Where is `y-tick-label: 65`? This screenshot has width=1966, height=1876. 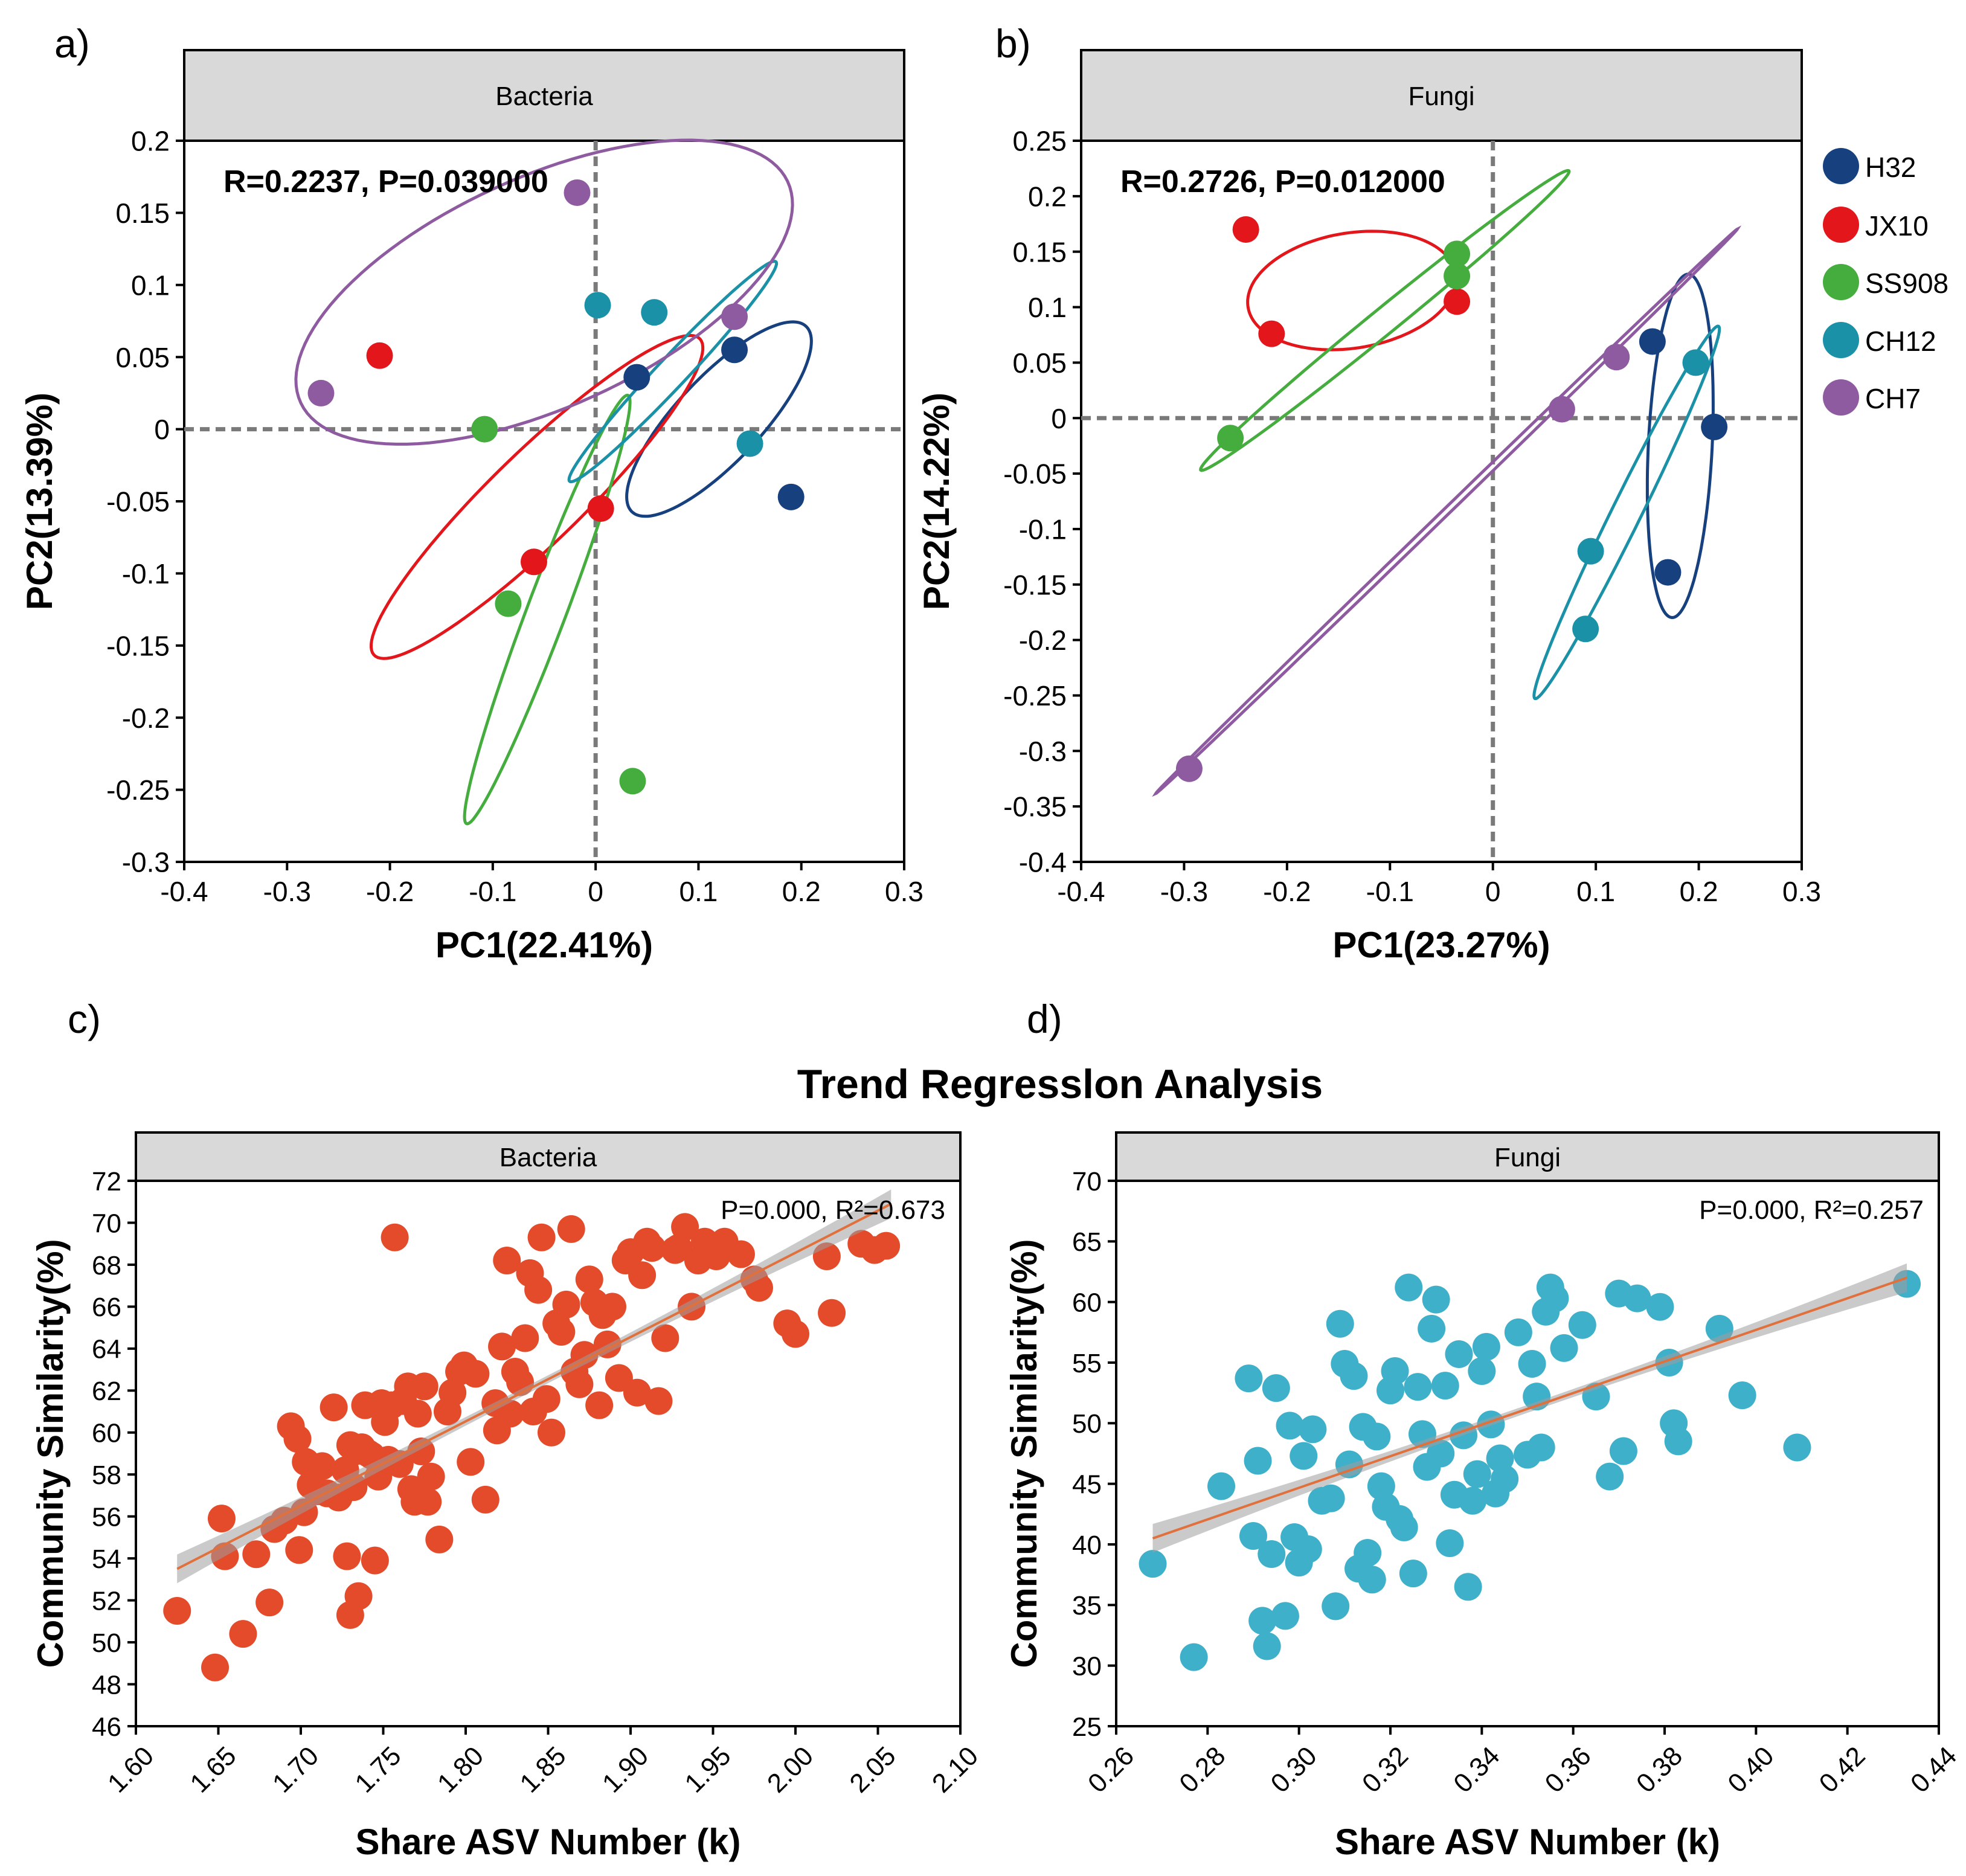
y-tick-label: 65 is located at coordinates (1087, 1242).